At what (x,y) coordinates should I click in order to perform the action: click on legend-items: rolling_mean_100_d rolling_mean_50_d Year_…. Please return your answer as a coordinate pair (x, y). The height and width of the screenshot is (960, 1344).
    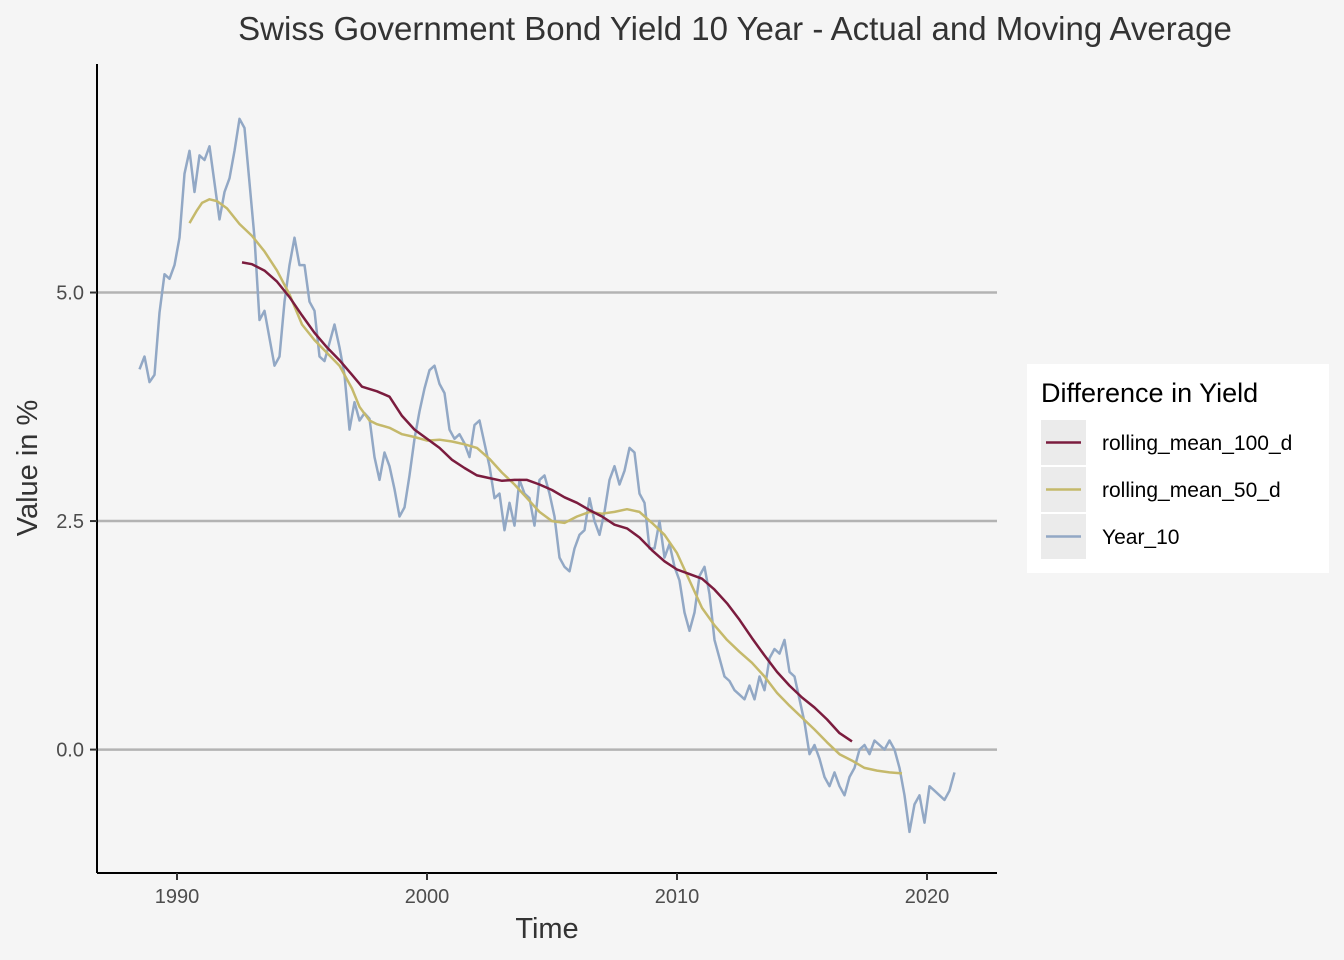
    Looking at the image, I should click on (1166, 489).